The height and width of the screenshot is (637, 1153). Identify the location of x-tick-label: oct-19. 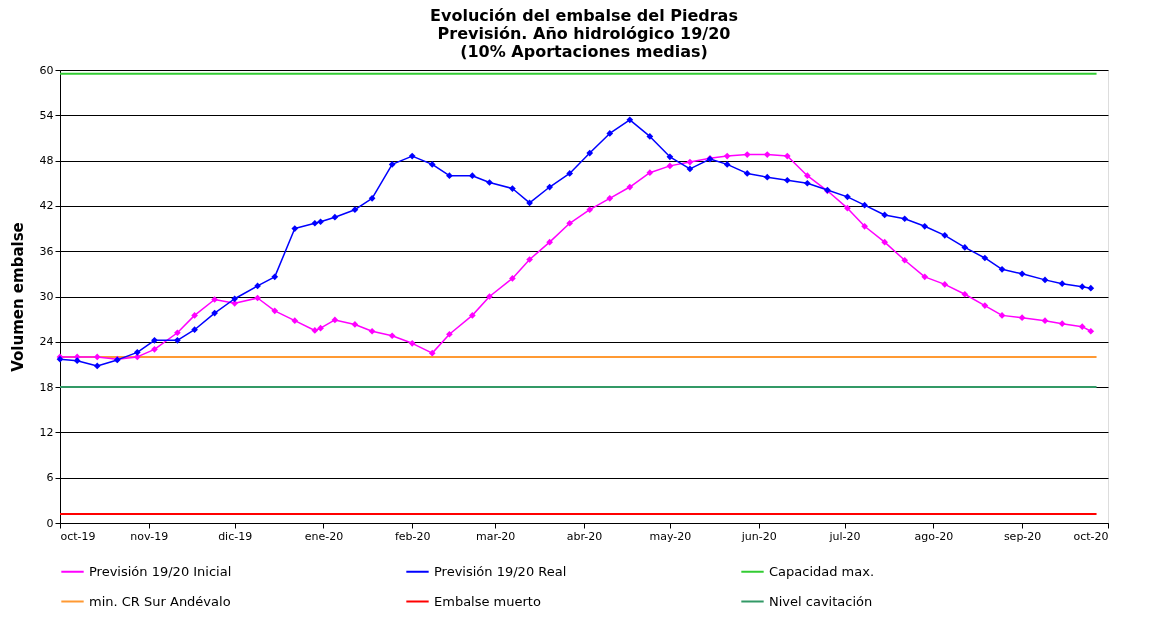
(78, 536).